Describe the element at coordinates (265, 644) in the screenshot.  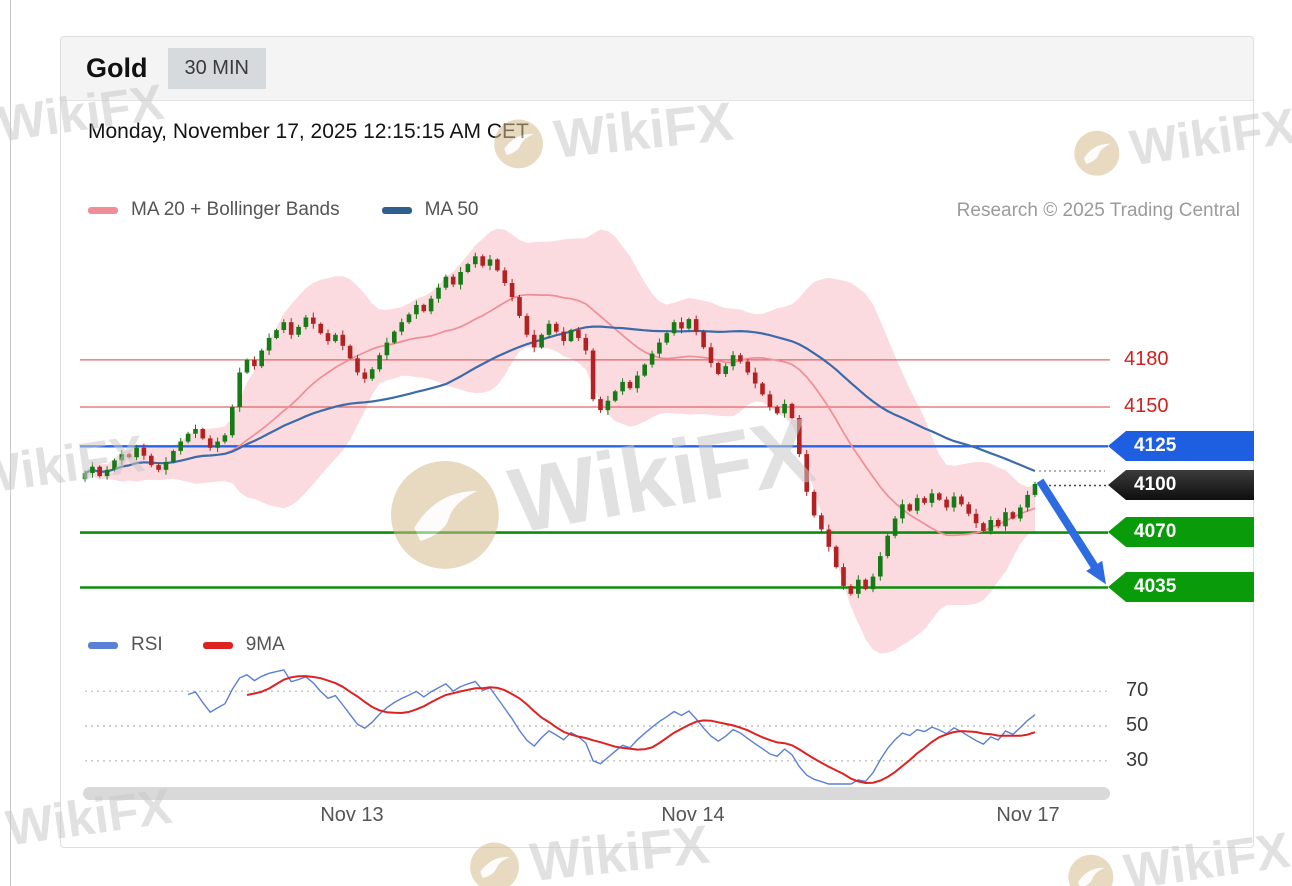
I see `9ma-legend-label: 9MA` at that location.